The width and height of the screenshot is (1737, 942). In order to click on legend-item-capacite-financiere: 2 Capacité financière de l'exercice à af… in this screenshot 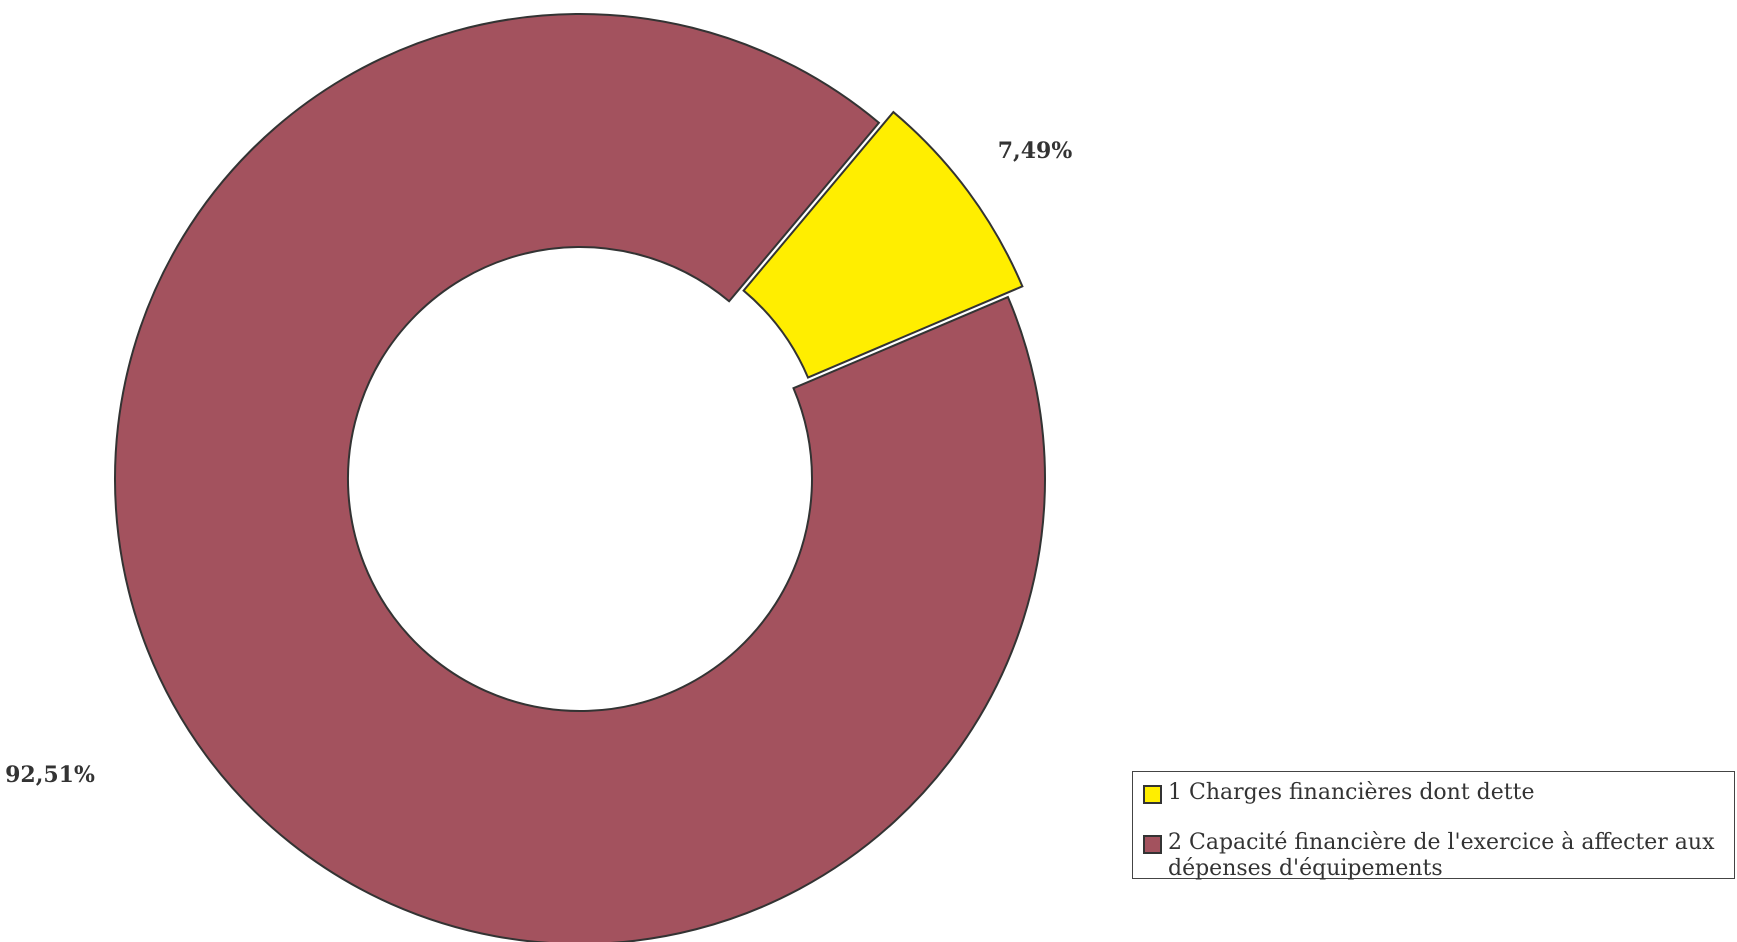, I will do `click(1440, 856)`.